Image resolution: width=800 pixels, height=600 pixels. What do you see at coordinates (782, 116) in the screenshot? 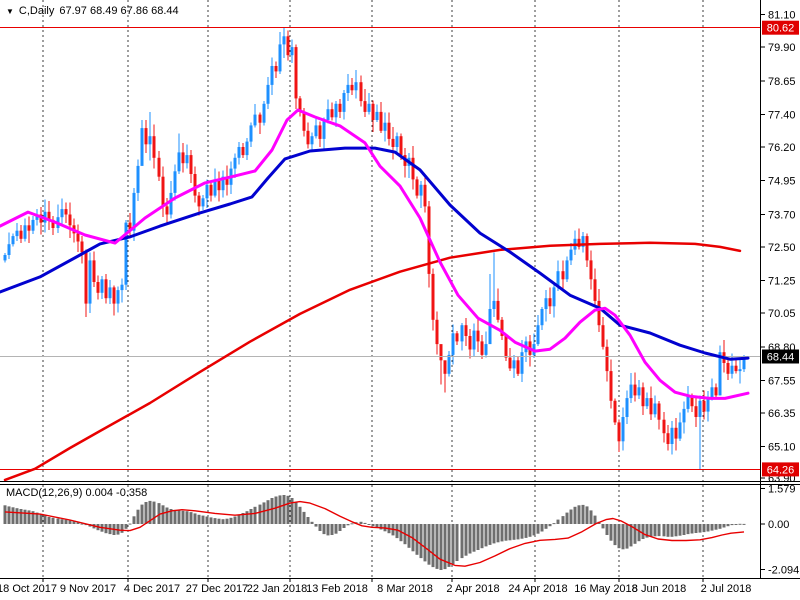
I see `svg-text: 77.40` at bounding box center [782, 116].